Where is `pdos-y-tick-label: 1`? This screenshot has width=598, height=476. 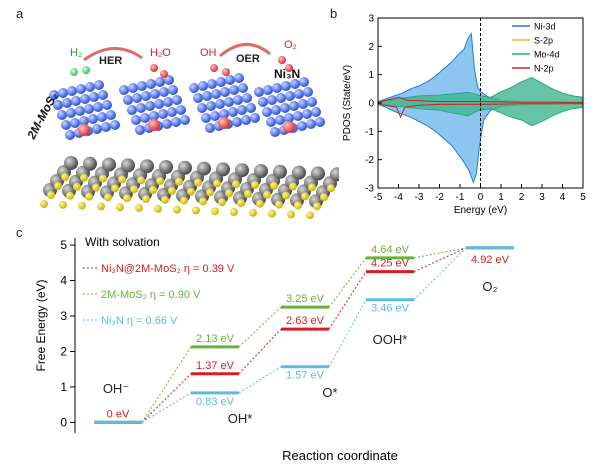 pdos-y-tick-label: 1 is located at coordinates (371, 75).